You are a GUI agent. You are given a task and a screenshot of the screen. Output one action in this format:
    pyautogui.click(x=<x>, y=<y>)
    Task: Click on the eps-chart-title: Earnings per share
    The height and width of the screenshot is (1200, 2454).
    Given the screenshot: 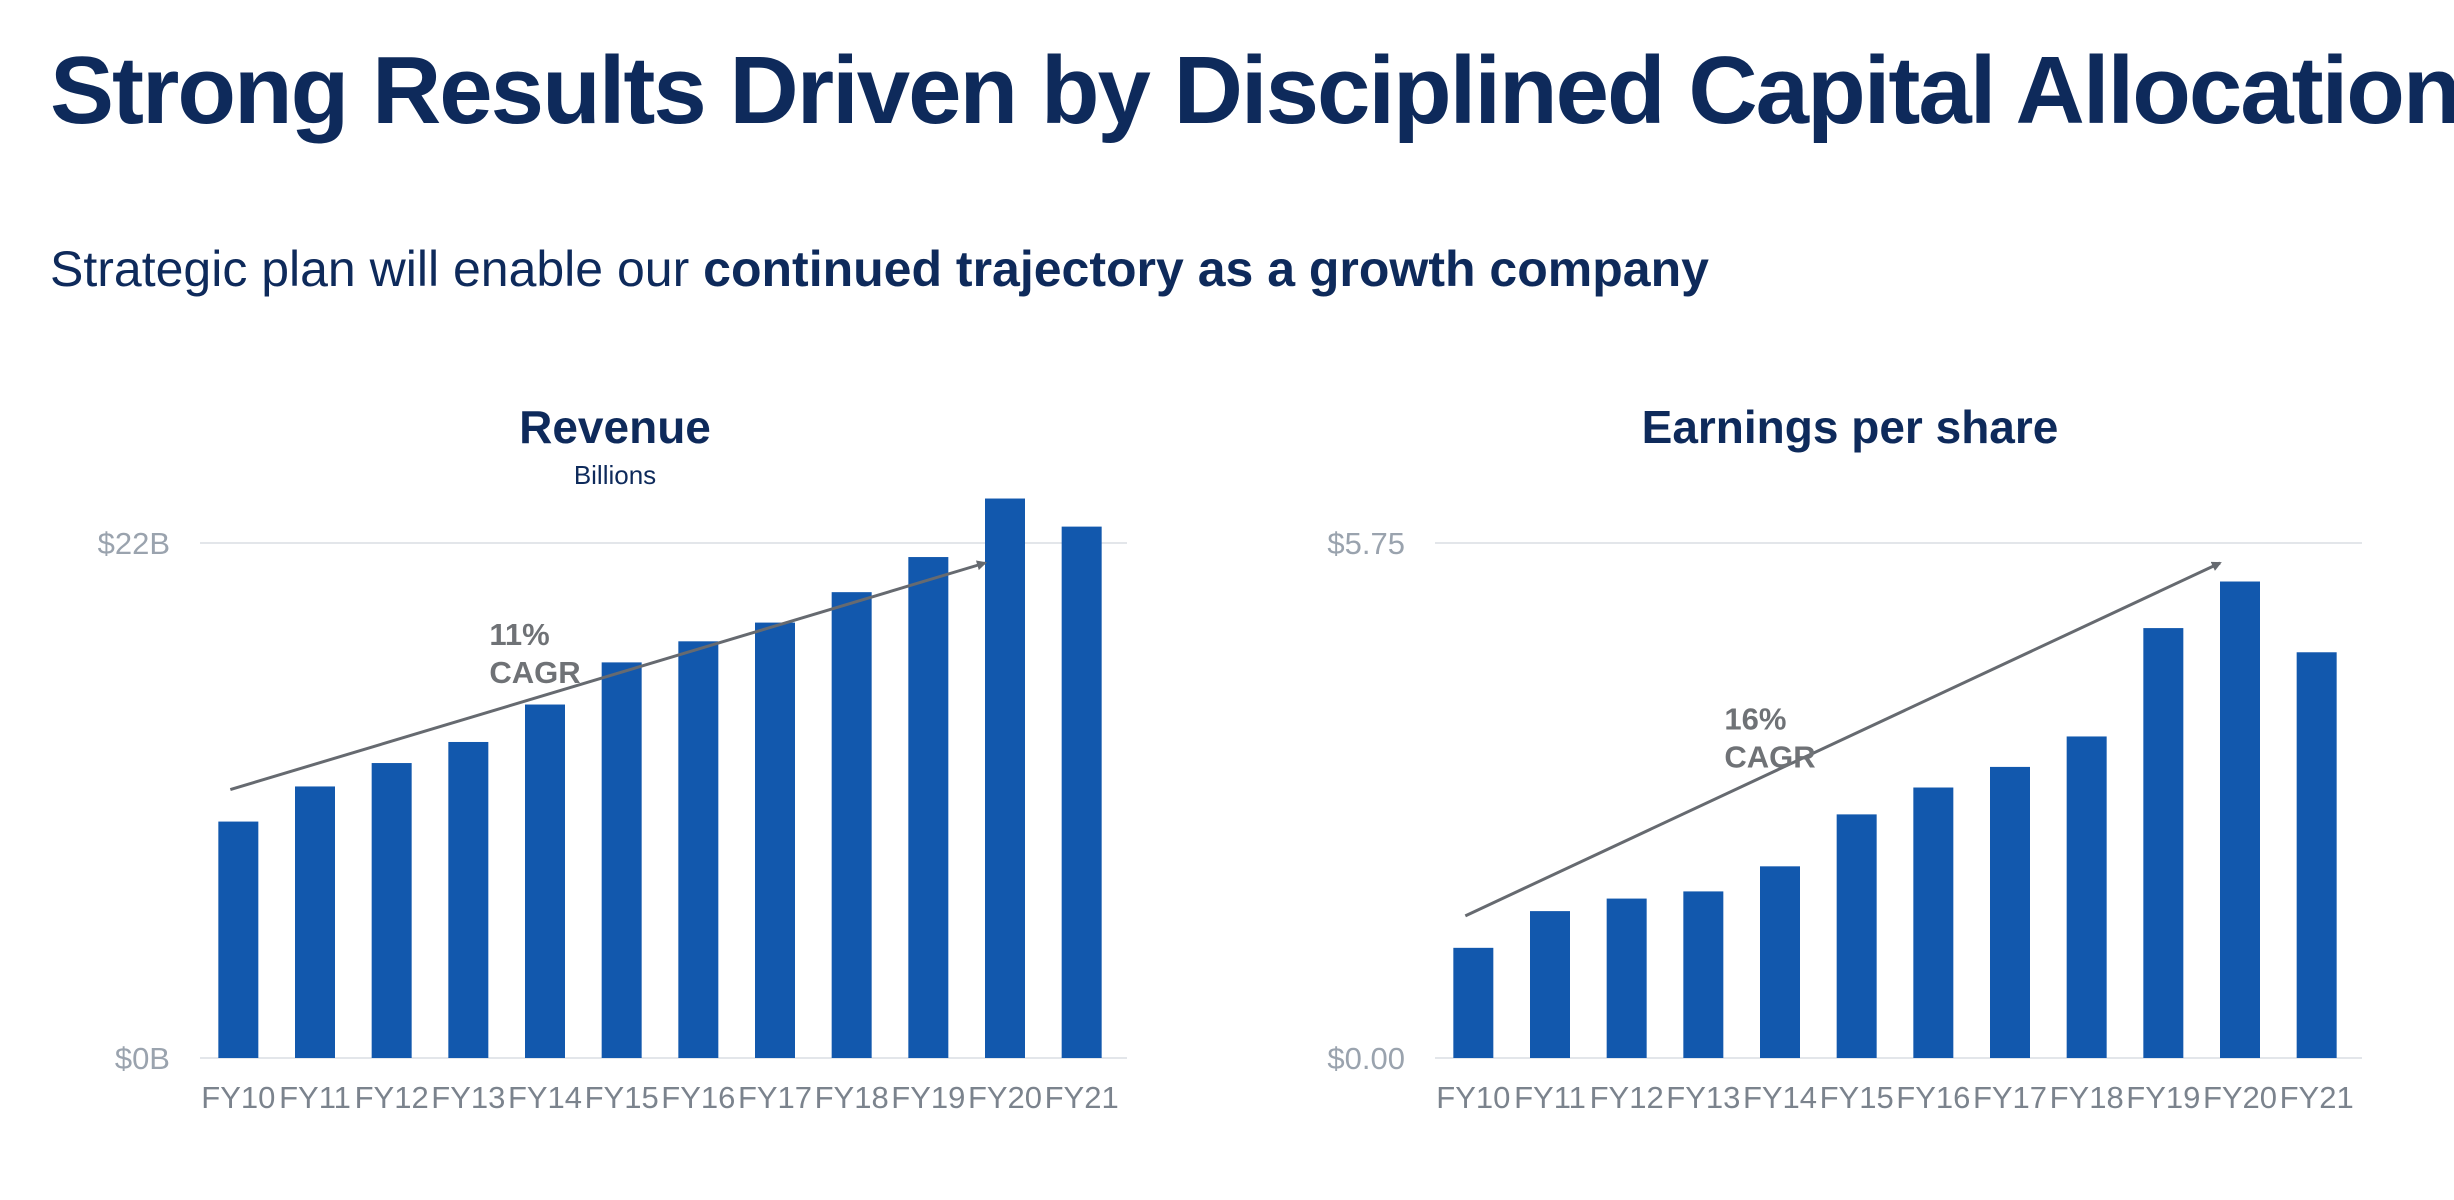 What is the action you would take?
    pyautogui.click(x=1850, y=427)
    